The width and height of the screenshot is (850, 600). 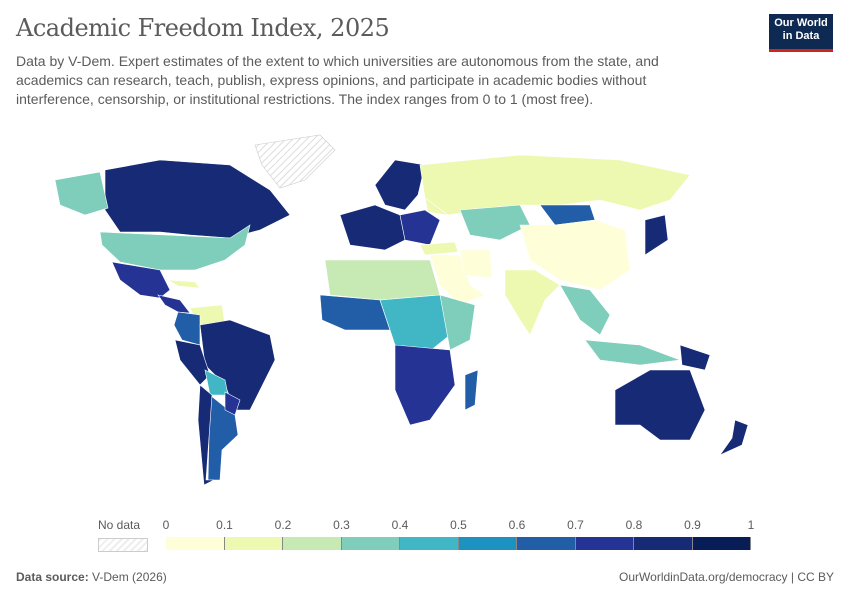 What do you see at coordinates (400, 185) in the screenshot?
I see `country-scandinavia` at bounding box center [400, 185].